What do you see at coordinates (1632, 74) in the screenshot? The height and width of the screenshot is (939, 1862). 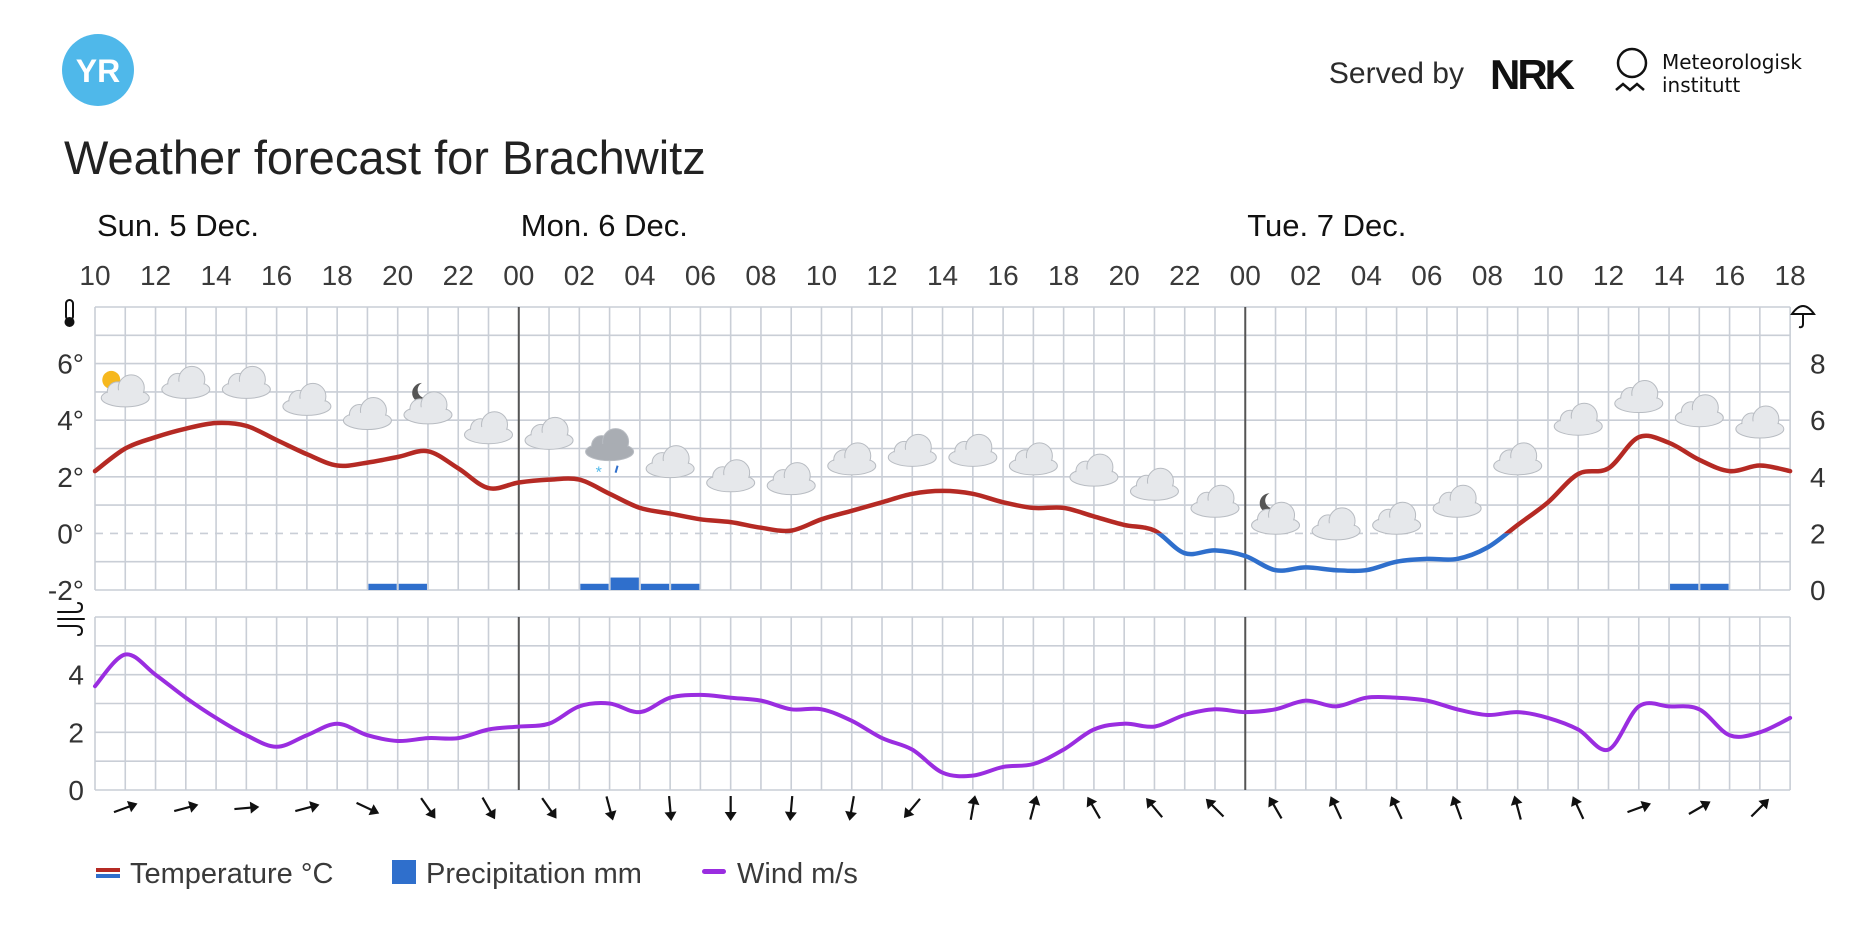 I see `met-logo` at bounding box center [1632, 74].